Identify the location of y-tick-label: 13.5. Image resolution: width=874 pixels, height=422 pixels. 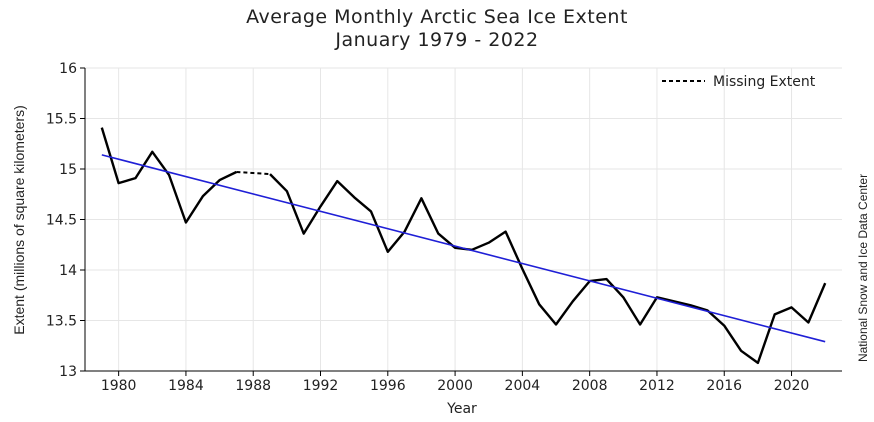
(61, 322).